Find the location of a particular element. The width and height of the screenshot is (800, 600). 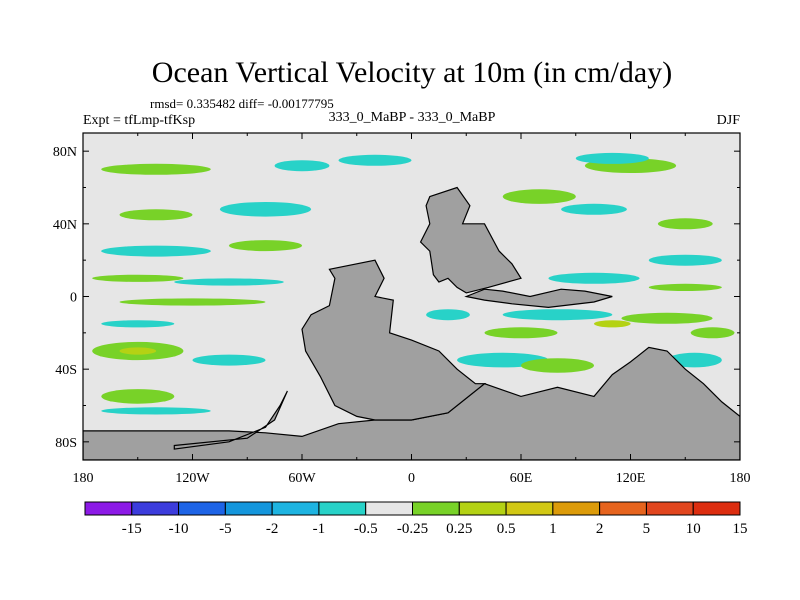

colorbar-label: -15 is located at coordinates (132, 529).